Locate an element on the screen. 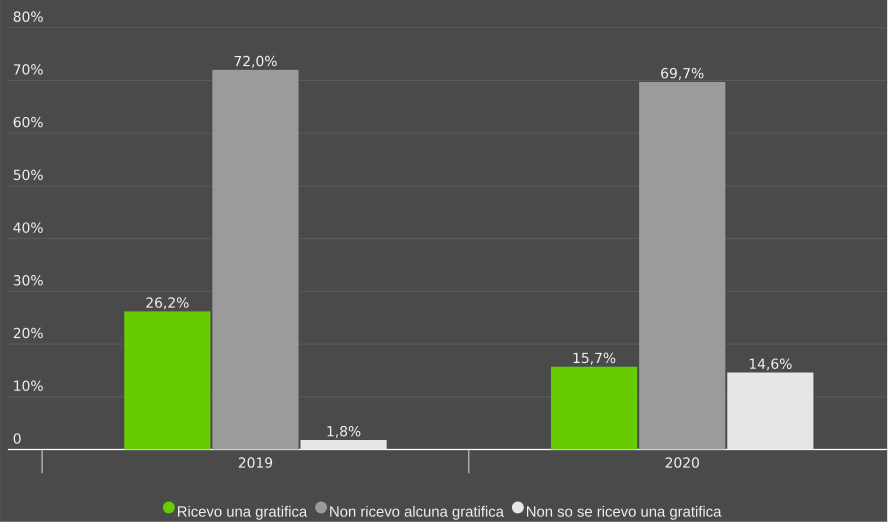  legend-label: Non ricevo alcuna gratifica is located at coordinates (417, 513).